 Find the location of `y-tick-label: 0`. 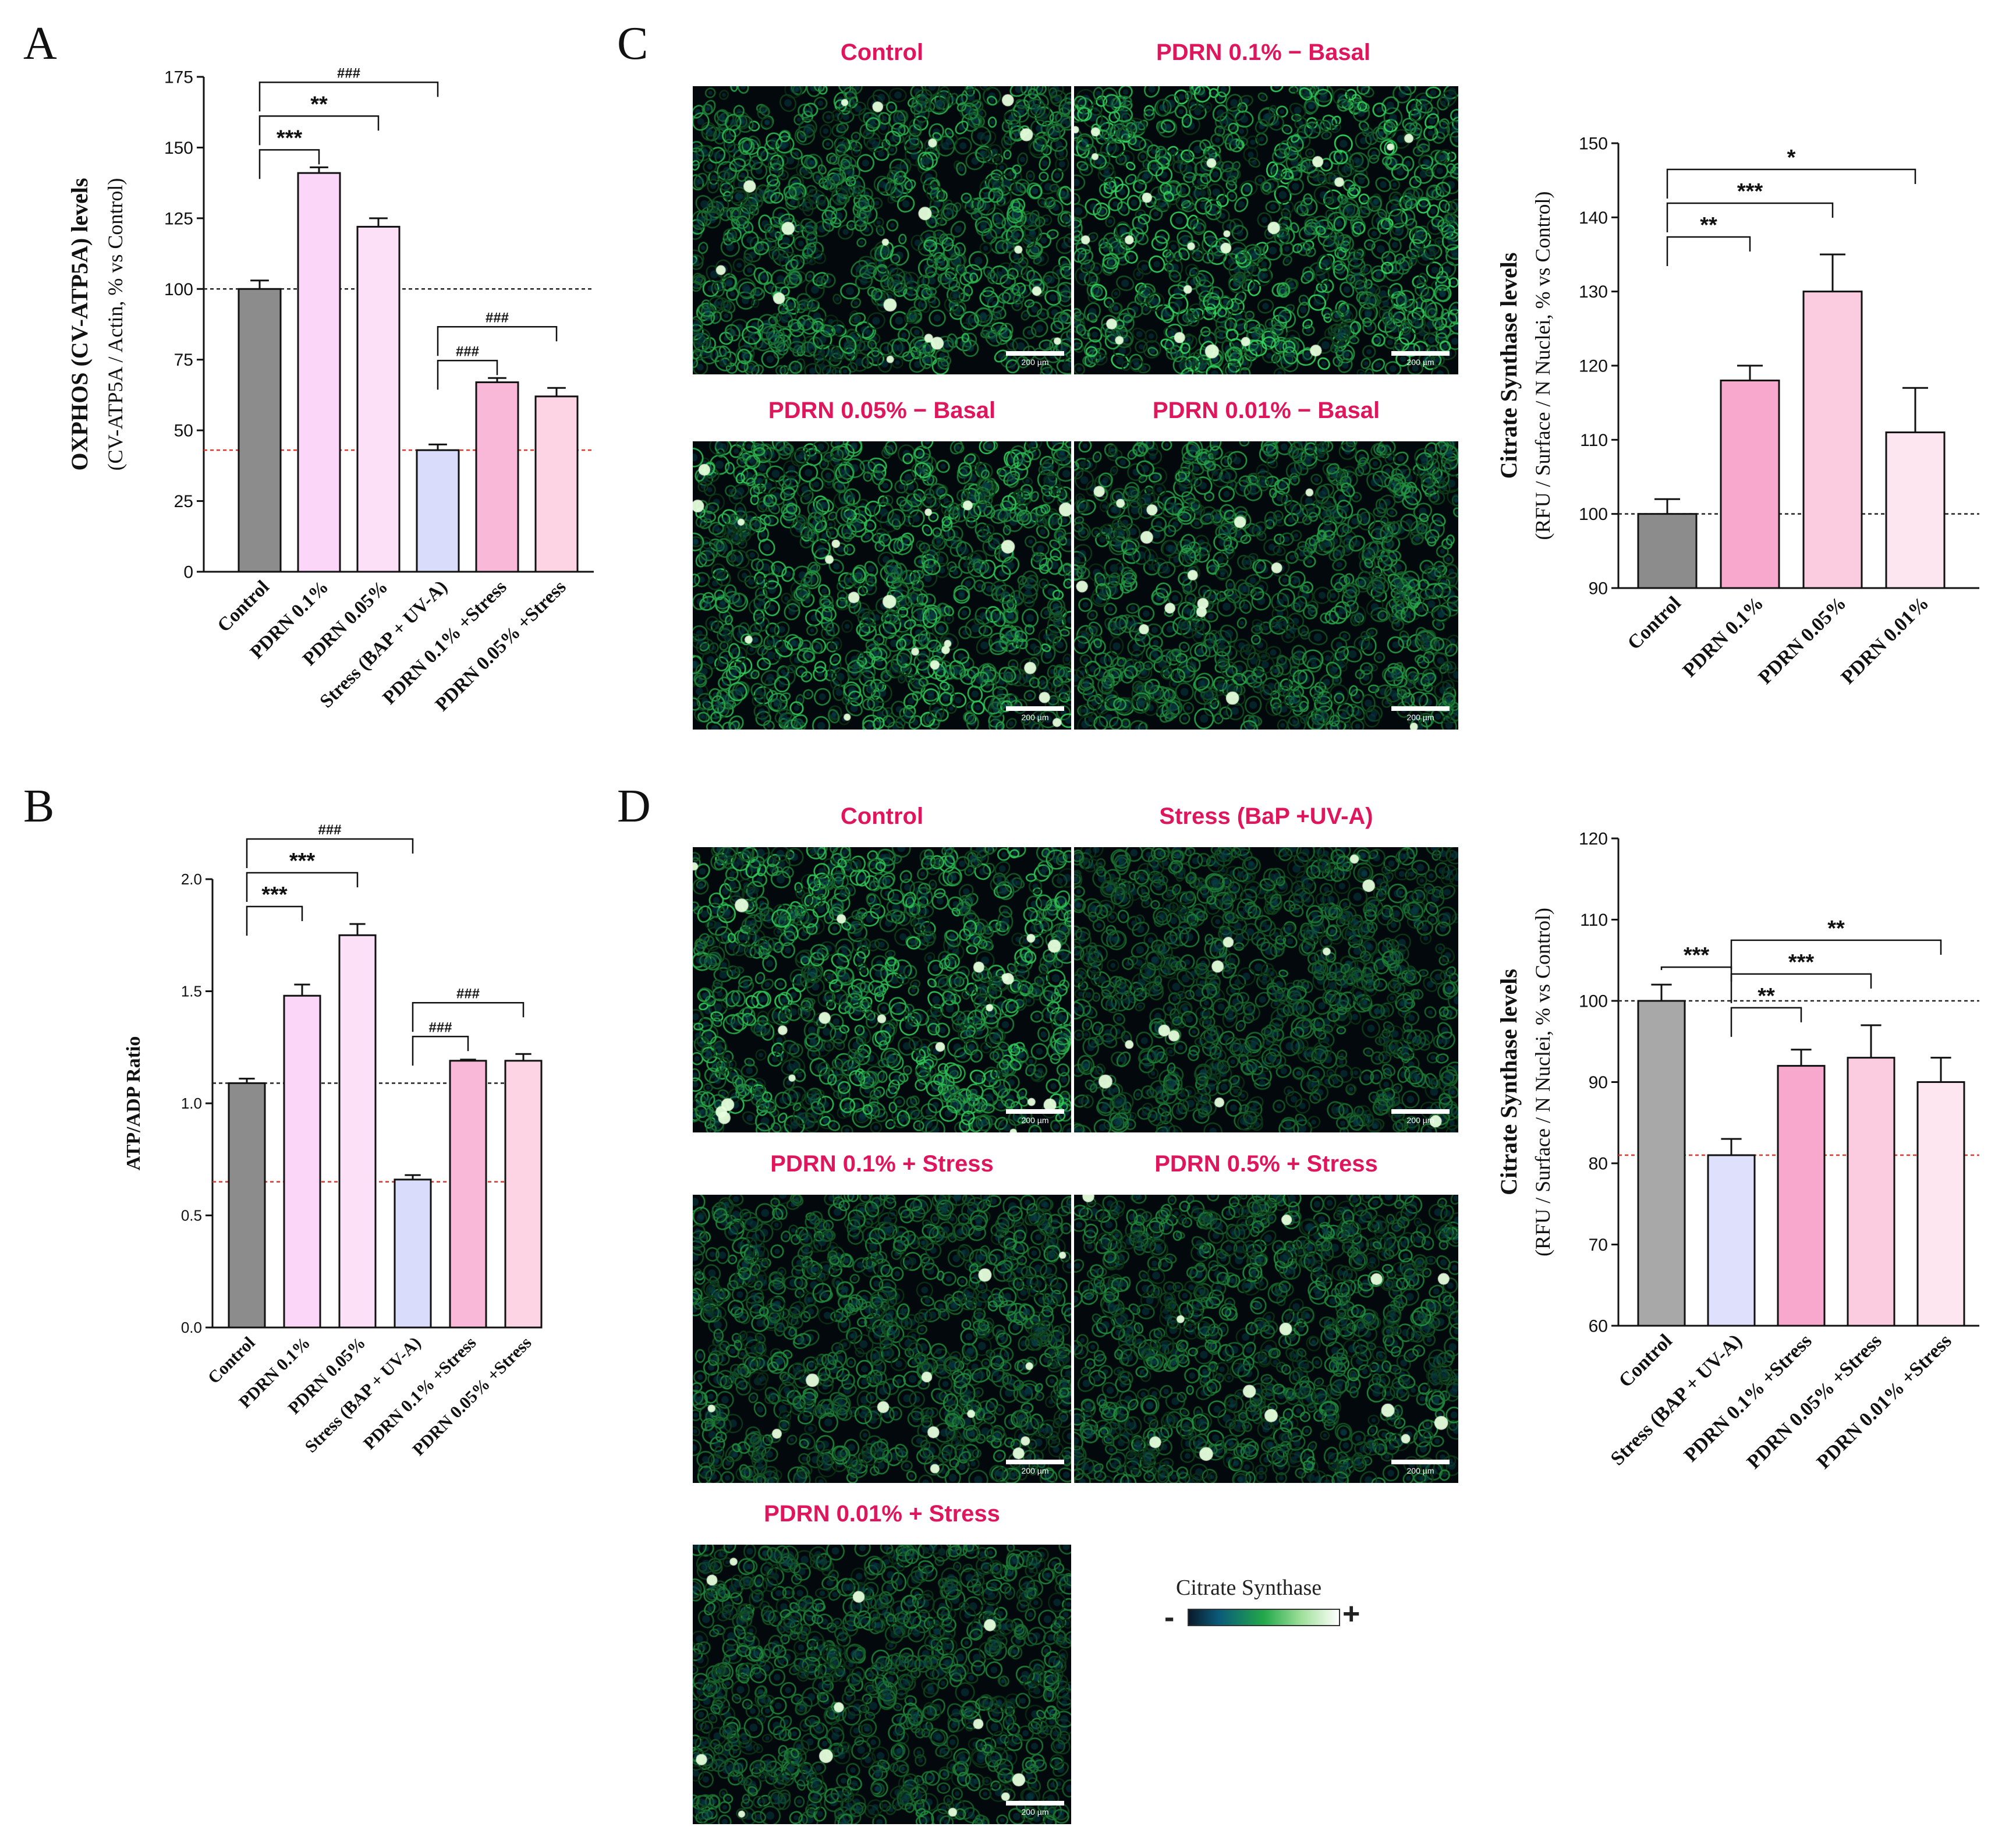

y-tick-label: 0 is located at coordinates (188, 572).